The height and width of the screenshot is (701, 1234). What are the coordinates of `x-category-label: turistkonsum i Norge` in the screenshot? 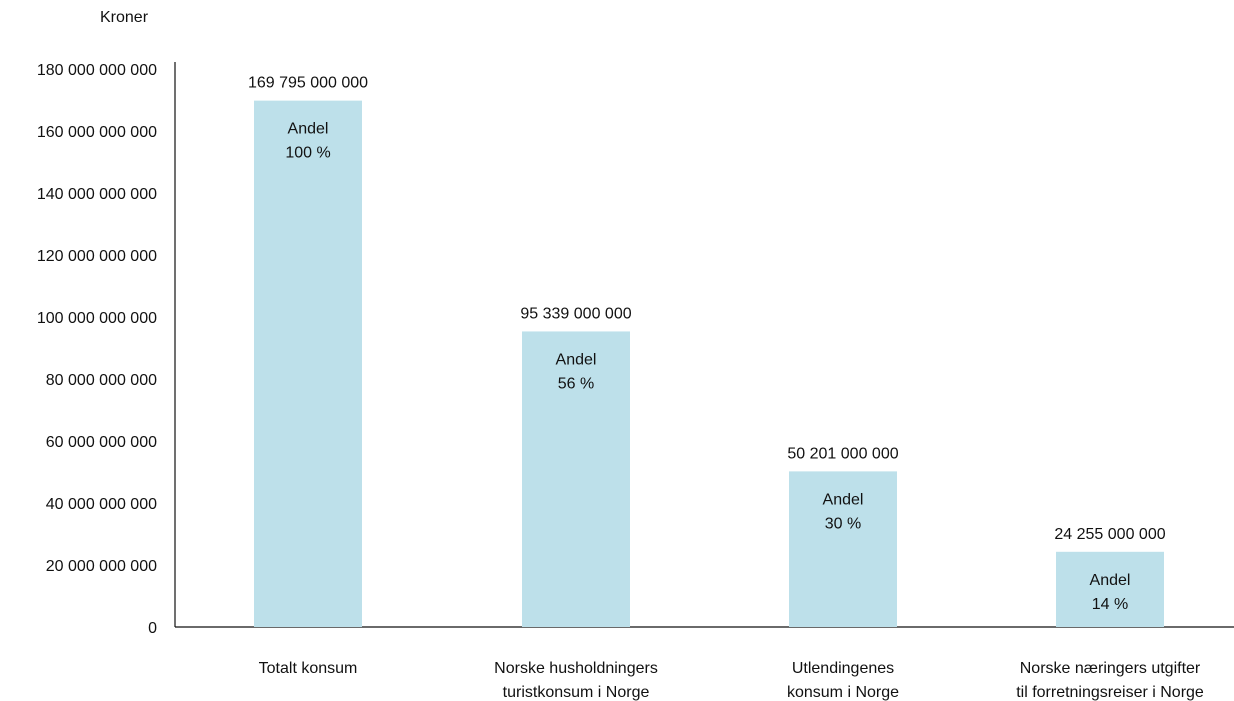 It's located at (576, 692).